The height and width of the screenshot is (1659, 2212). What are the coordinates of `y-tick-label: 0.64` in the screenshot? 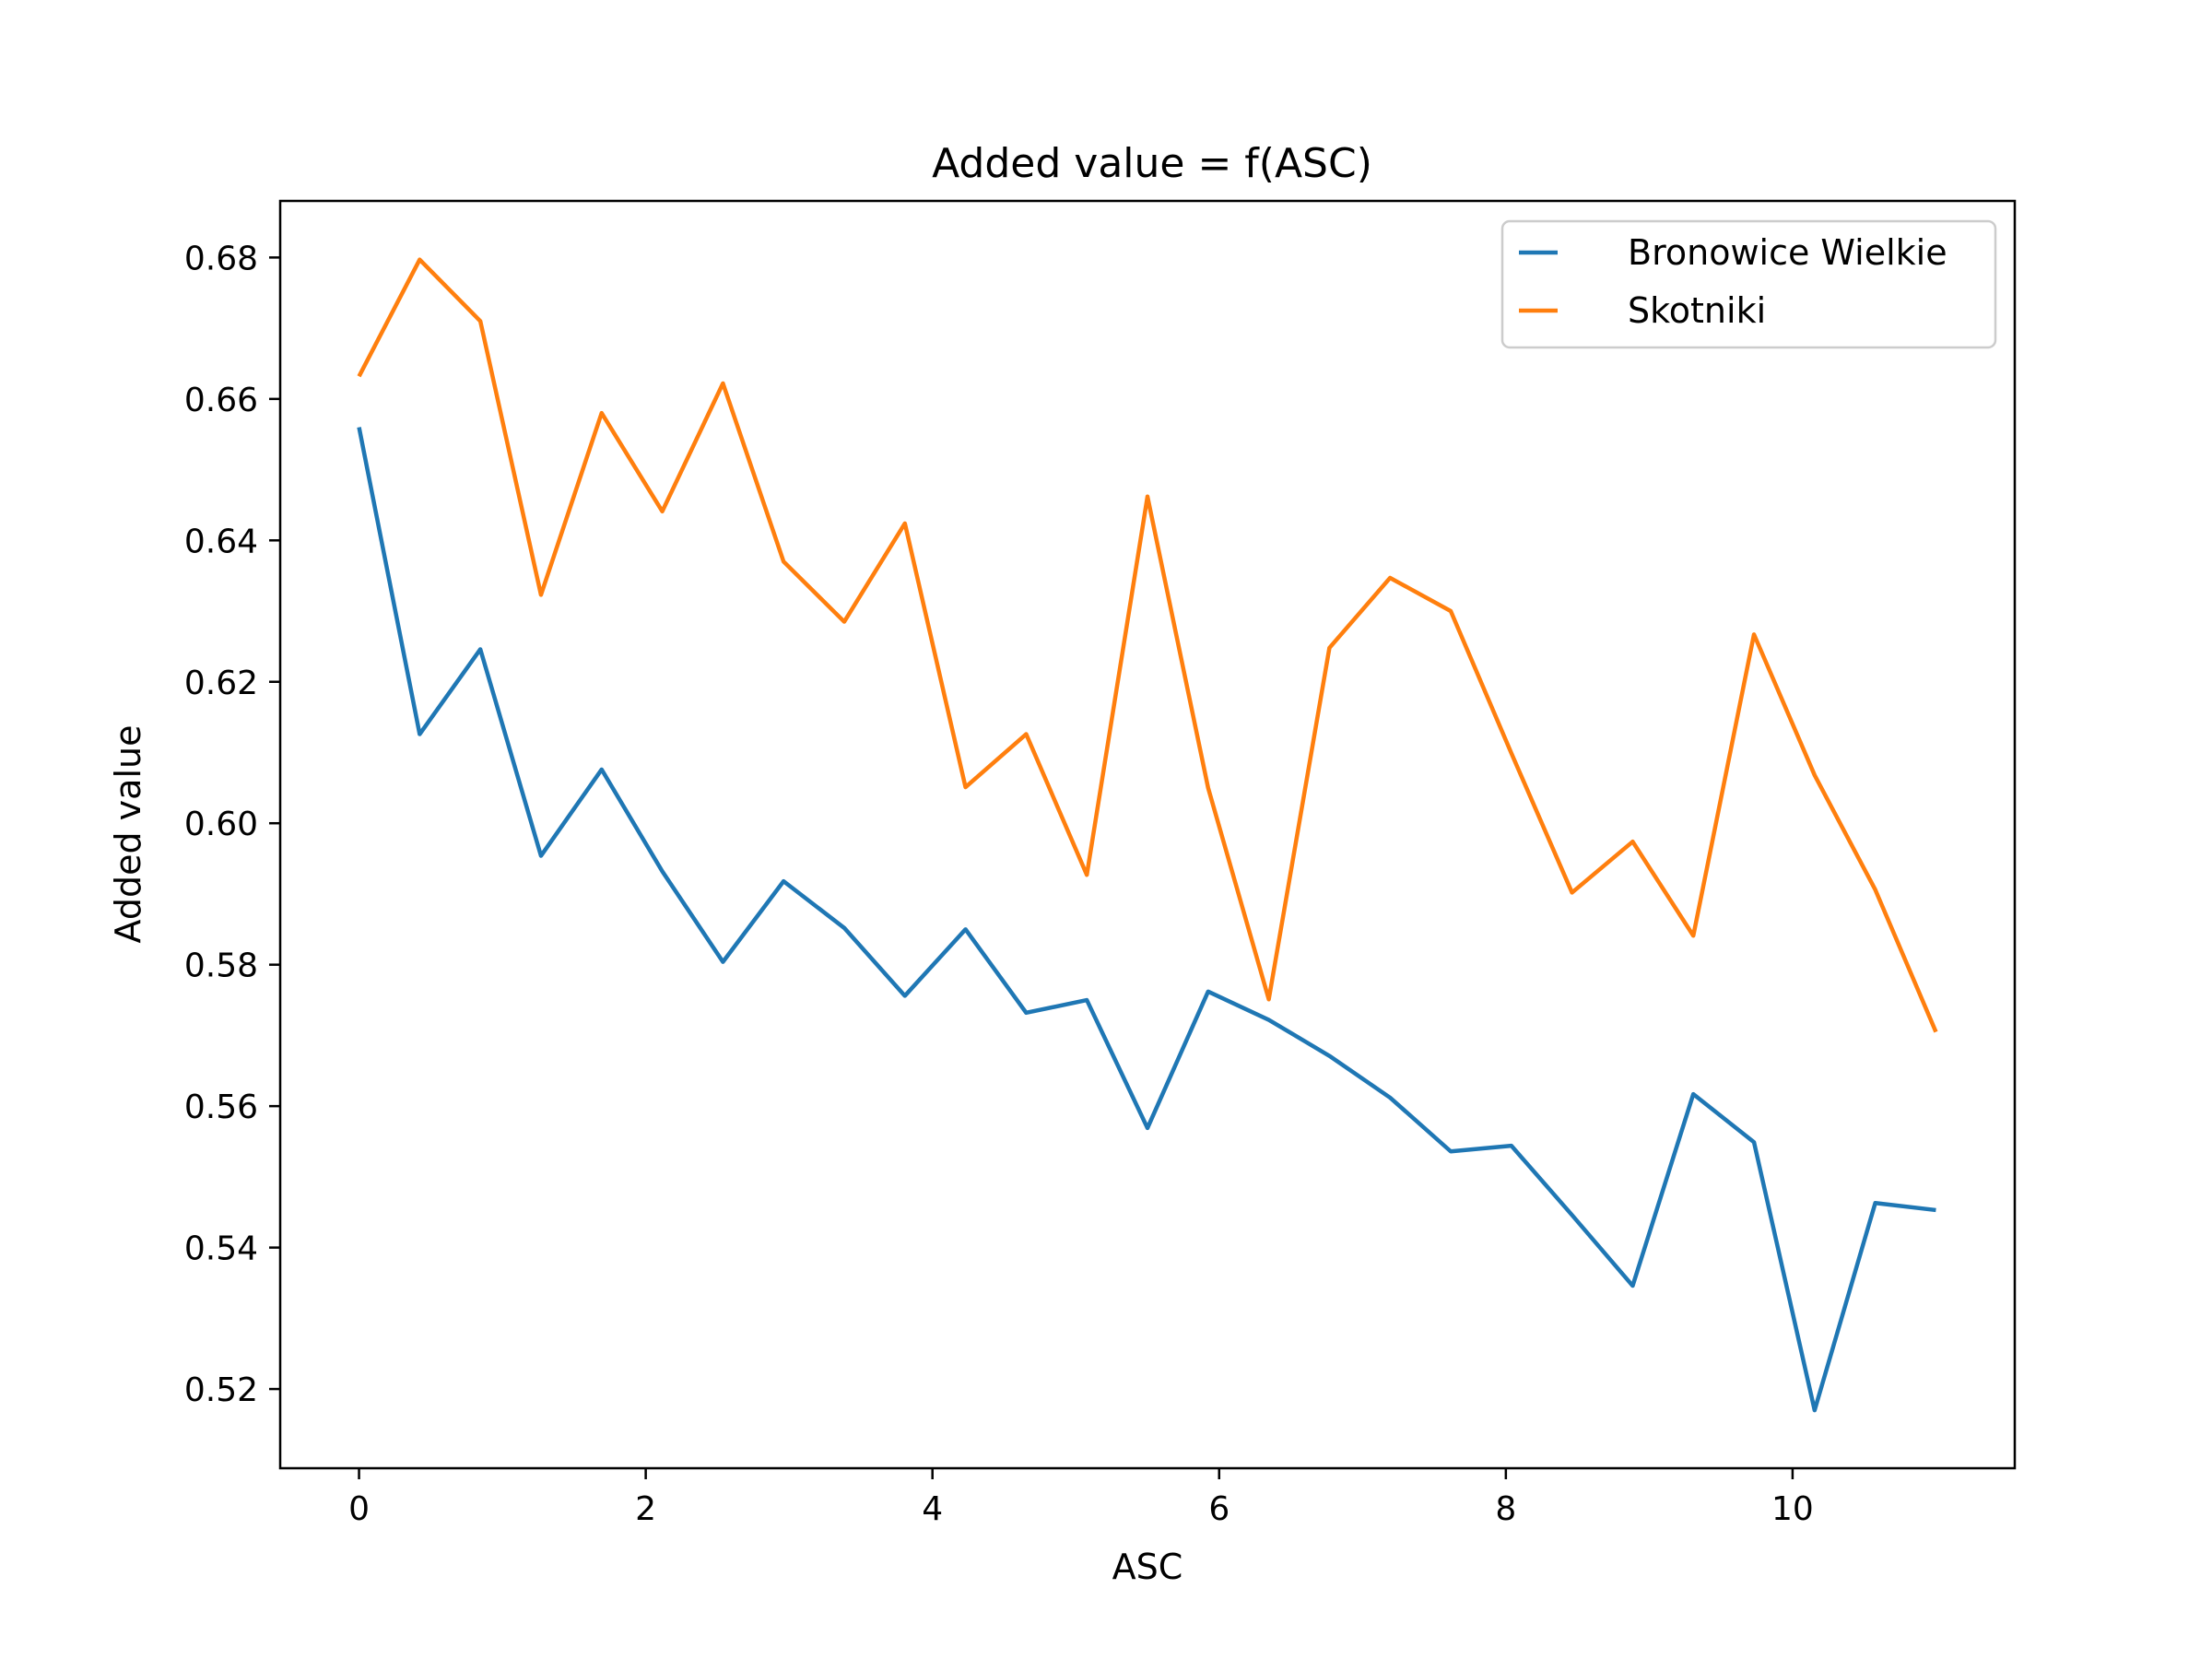 It's located at (221, 541).